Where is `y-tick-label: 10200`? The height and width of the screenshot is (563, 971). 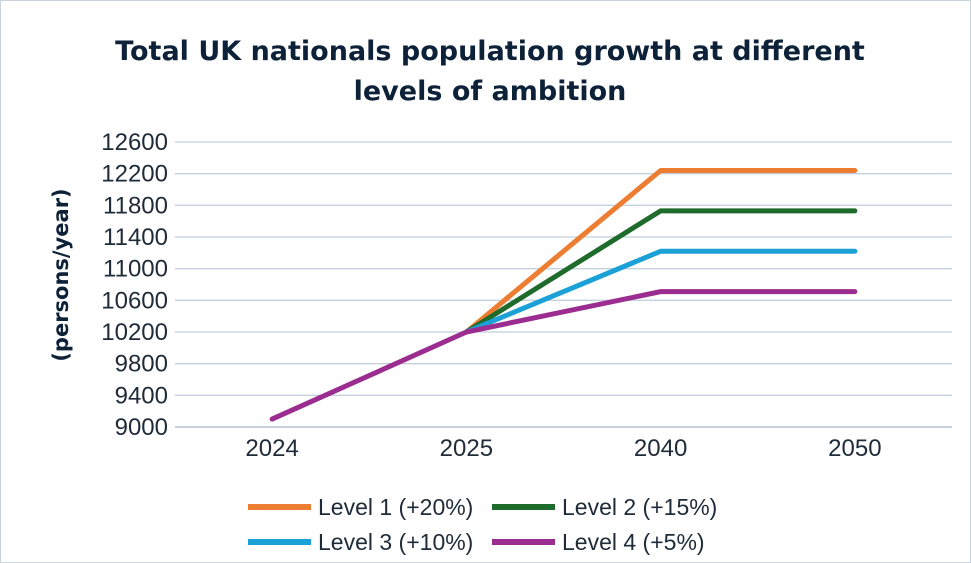 y-tick-label: 10200 is located at coordinates (134, 332).